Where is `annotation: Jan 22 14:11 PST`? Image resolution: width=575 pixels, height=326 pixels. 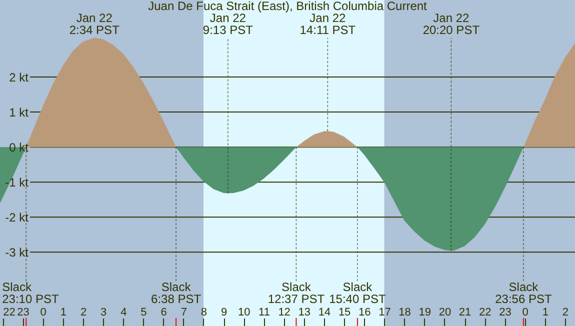 annotation: Jan 22 14:11 PST is located at coordinates (328, 24).